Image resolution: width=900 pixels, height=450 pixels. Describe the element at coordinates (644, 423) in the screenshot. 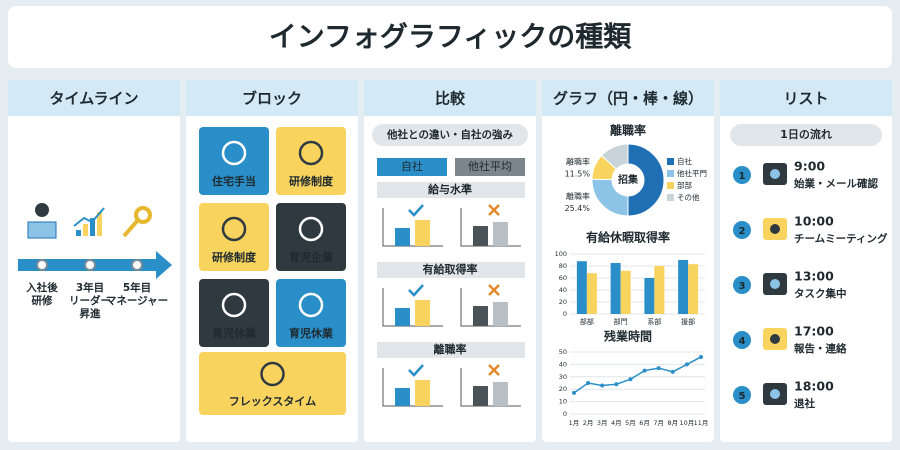

I see `x-tick-label: 6月` at that location.